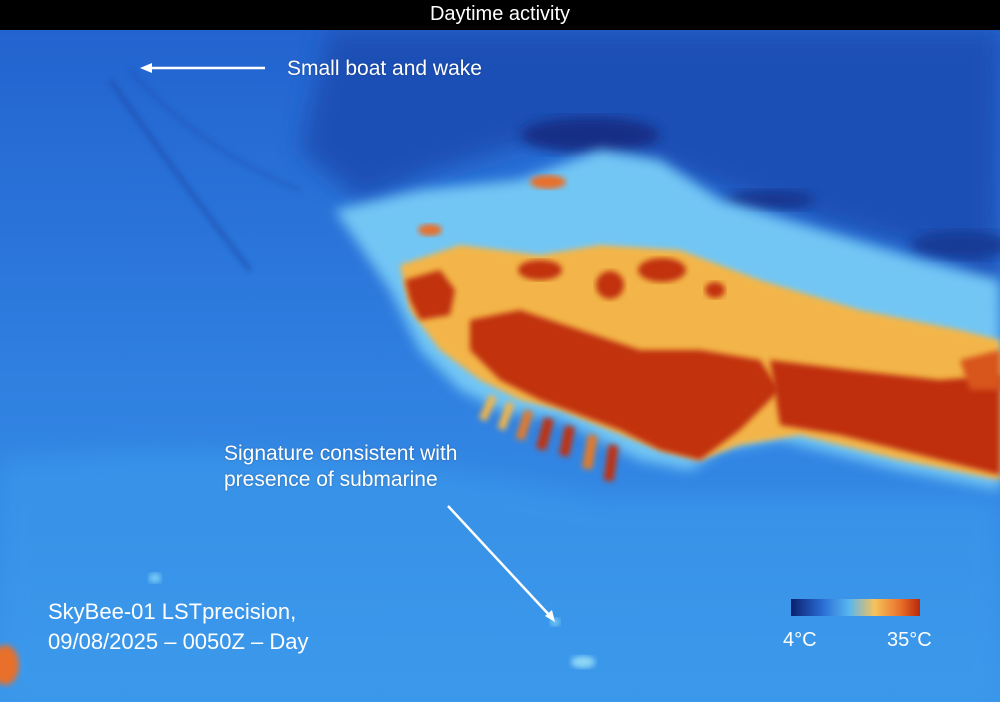  What do you see at coordinates (331, 479) in the screenshot?
I see `submarine-annotation-line2: presence of submarine` at bounding box center [331, 479].